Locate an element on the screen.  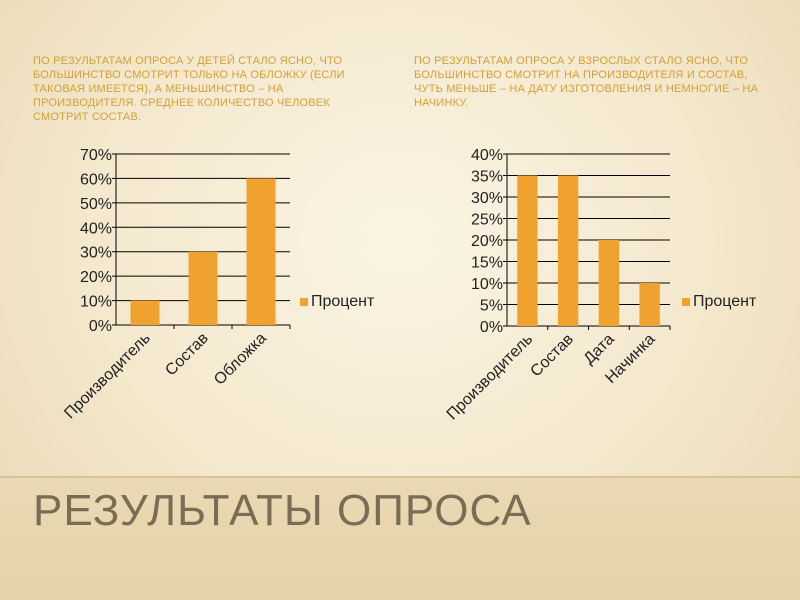
y-tick-label: 50% is located at coordinates (96, 204).